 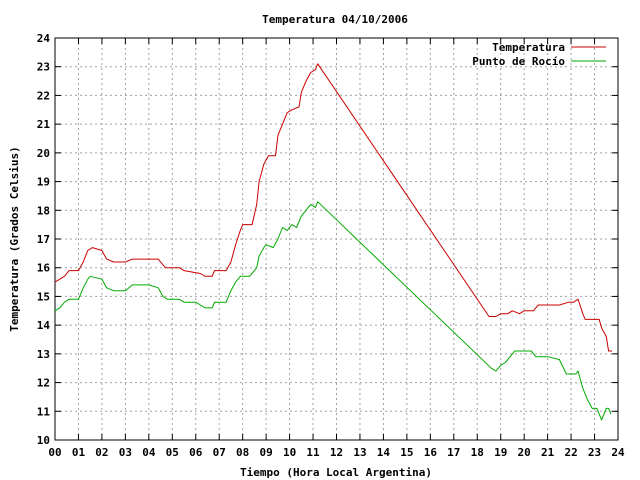 I want to click on x-tick-label: 16, so click(x=431, y=452).